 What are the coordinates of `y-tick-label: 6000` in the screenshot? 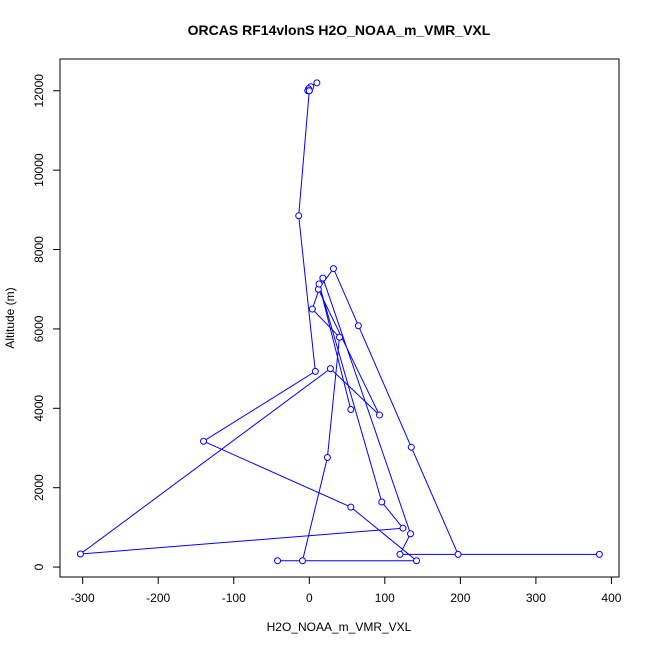 It's located at (39, 328).